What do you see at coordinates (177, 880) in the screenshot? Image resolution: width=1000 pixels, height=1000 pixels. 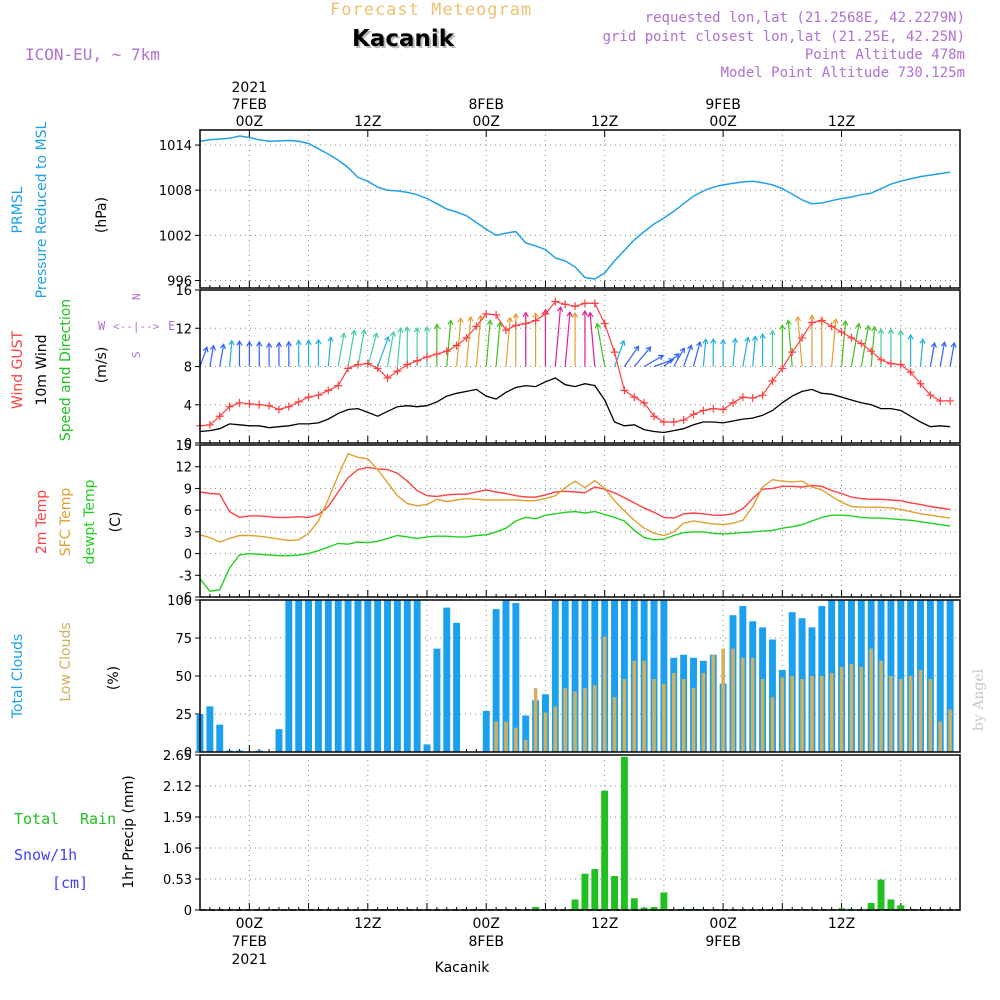 I see `y-tick-label: 0.53` at bounding box center [177, 880].